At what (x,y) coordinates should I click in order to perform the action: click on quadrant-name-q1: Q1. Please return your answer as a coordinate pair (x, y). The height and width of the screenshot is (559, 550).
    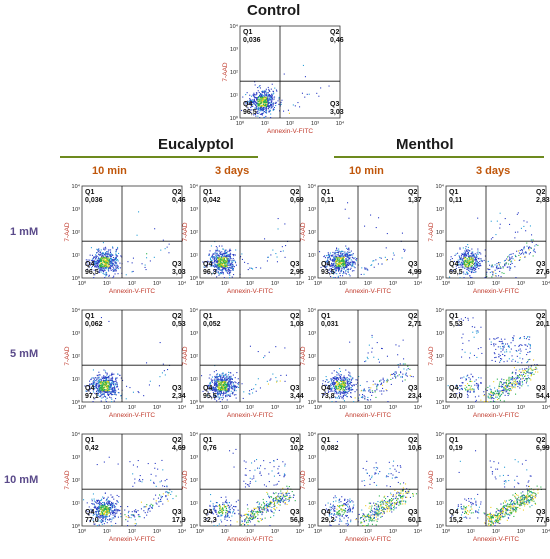
    Looking at the image, I should click on (207, 316).